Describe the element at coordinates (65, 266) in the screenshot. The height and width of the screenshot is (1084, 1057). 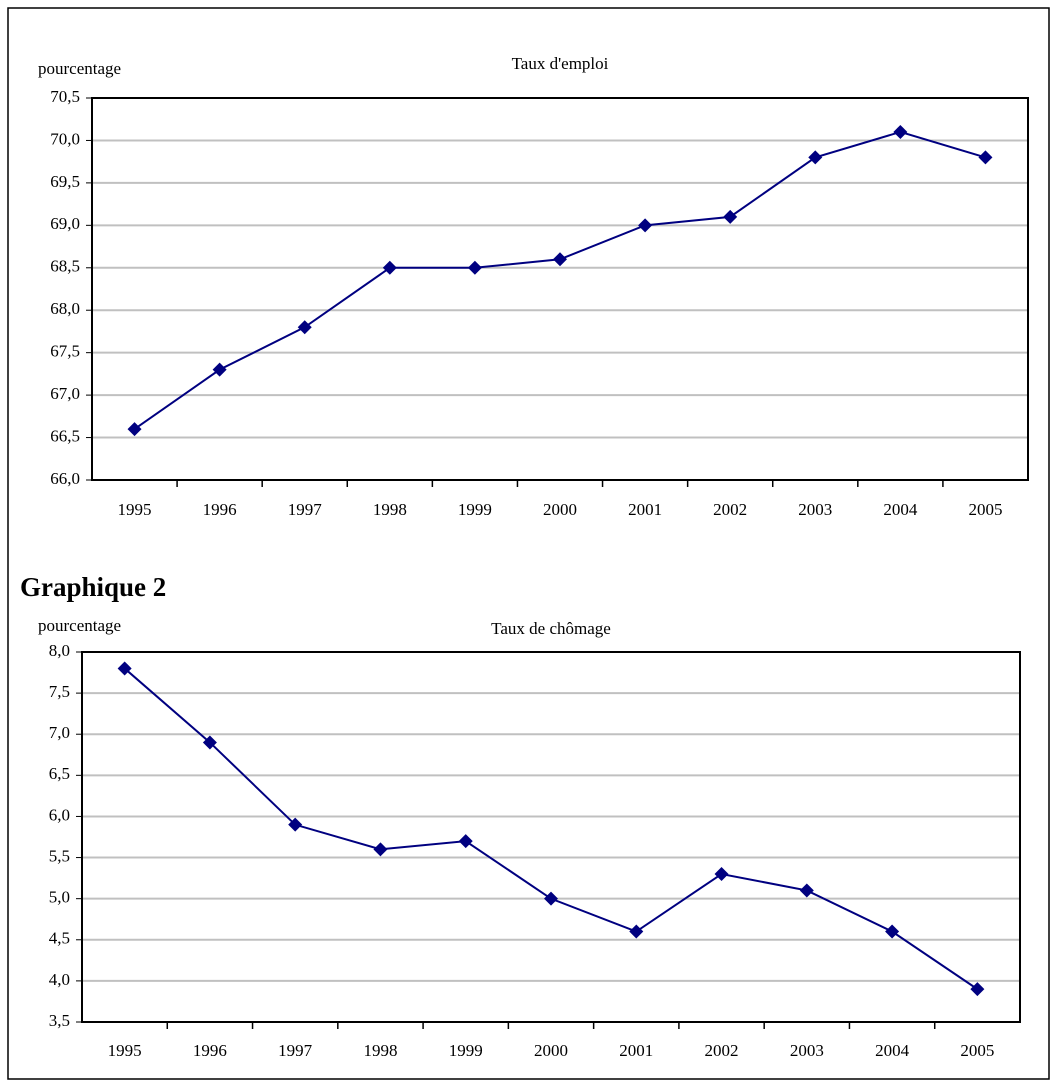
I see `y-tick-label: 68,5` at that location.